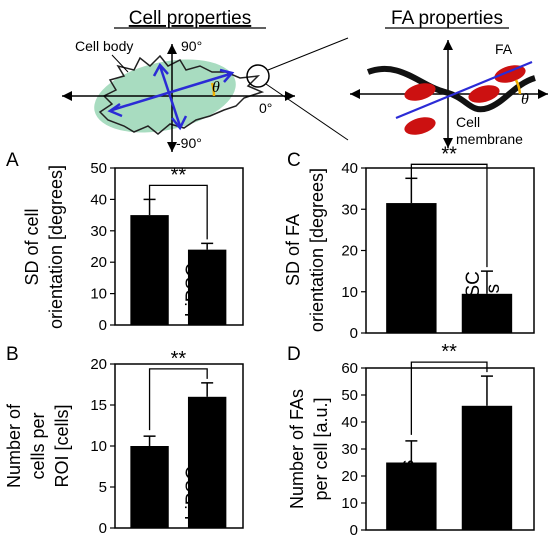  Describe the element at coordinates (213, 89) in the screenshot. I see `theta-arc` at that location.